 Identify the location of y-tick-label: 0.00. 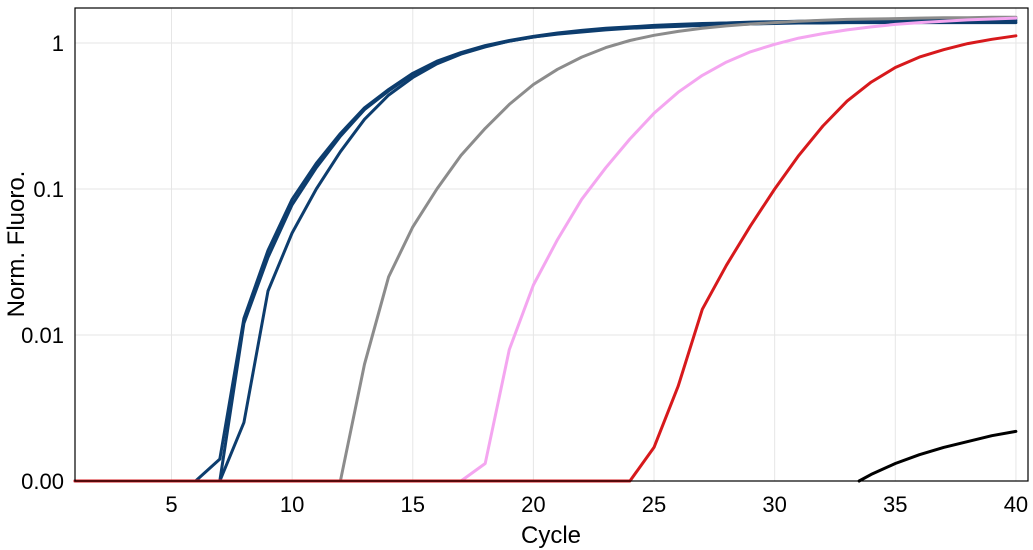
(42, 481).